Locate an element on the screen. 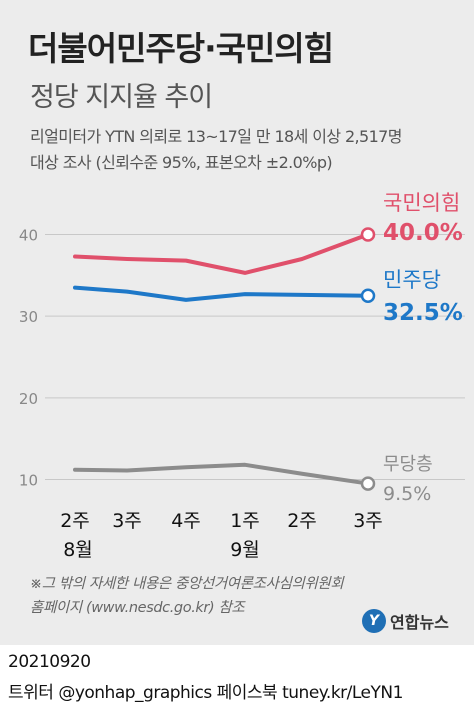 This screenshot has height=703, width=474. month-label: 8월 is located at coordinates (78, 550).